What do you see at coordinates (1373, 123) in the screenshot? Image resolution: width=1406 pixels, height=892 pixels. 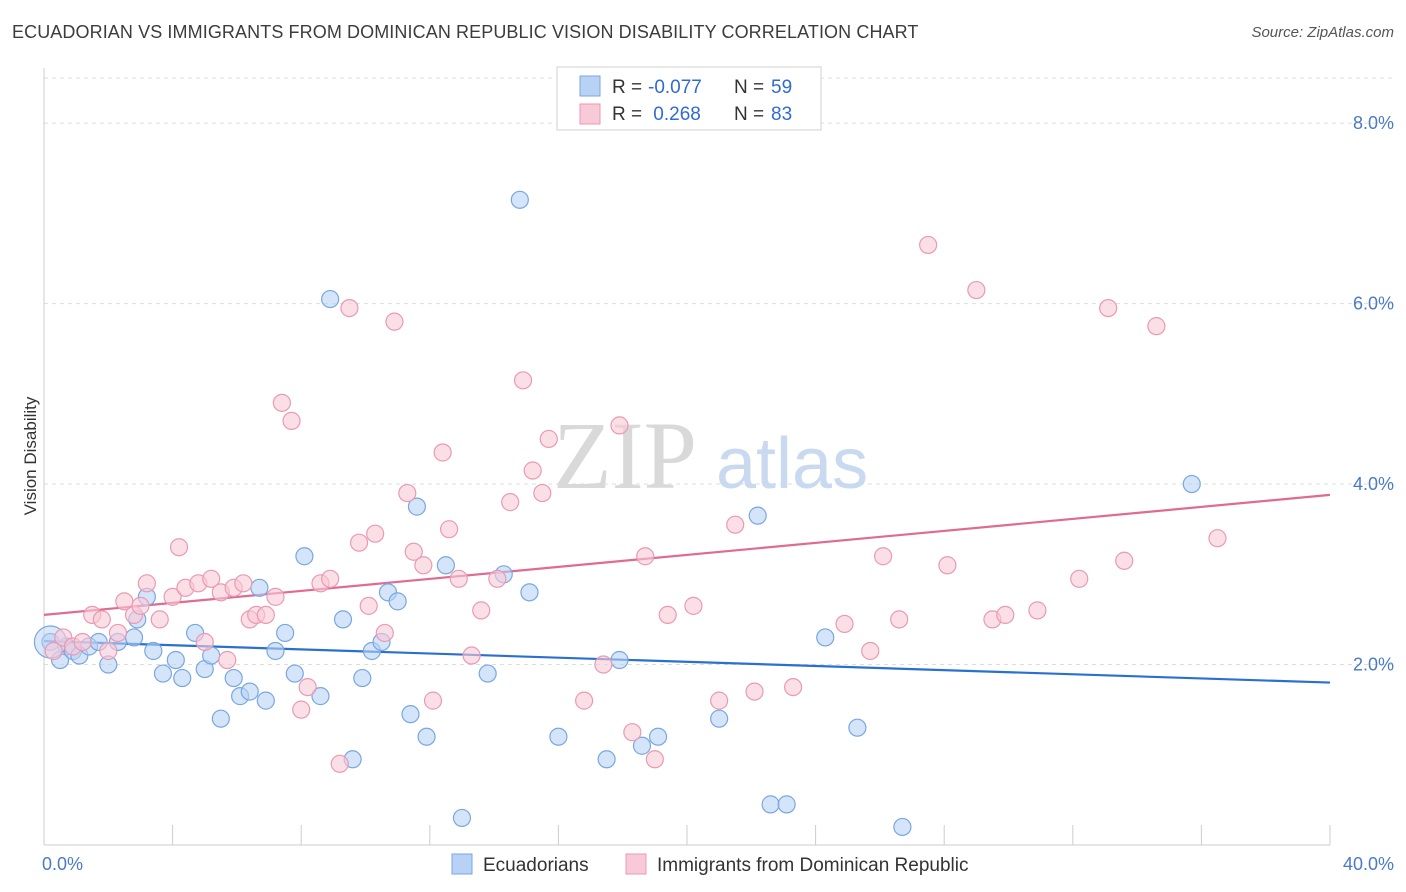 I see `y-tick-label: 8.0%` at bounding box center [1373, 123].